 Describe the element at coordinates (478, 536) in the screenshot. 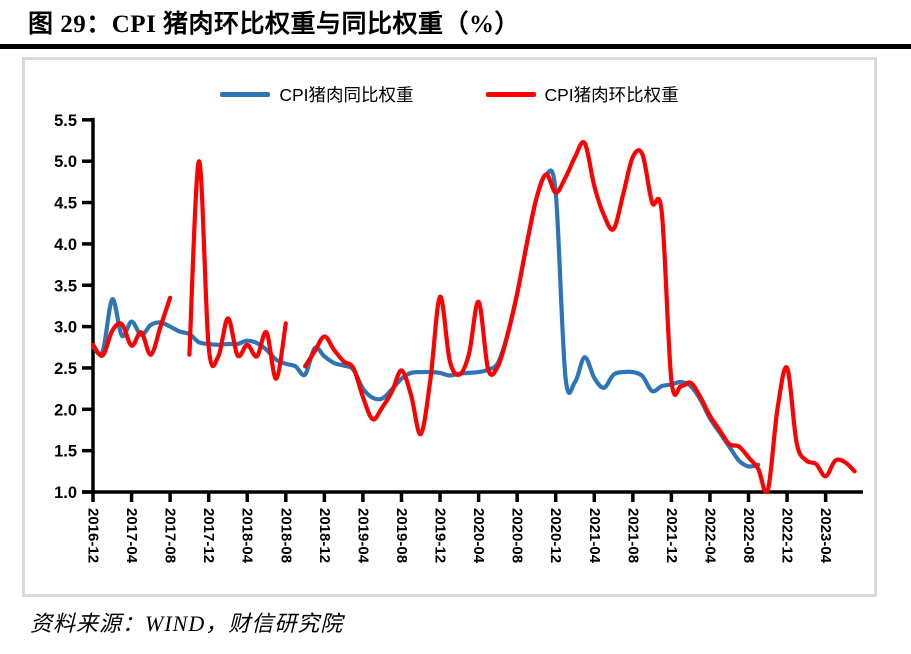

I see `x-tick-label: 2020-04` at that location.